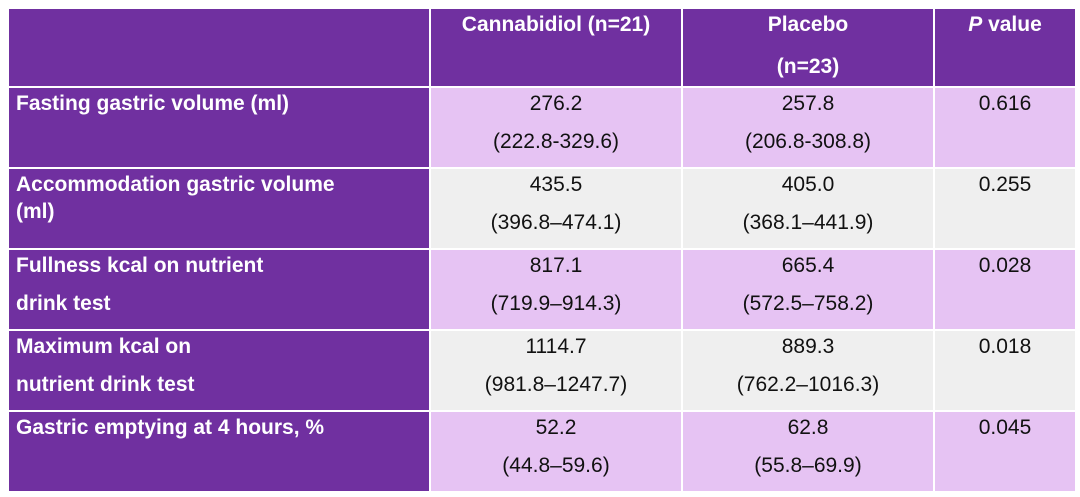 This screenshot has width=1080, height=497. What do you see at coordinates (808, 427) in the screenshot?
I see `placebo-value: 62.8` at bounding box center [808, 427].